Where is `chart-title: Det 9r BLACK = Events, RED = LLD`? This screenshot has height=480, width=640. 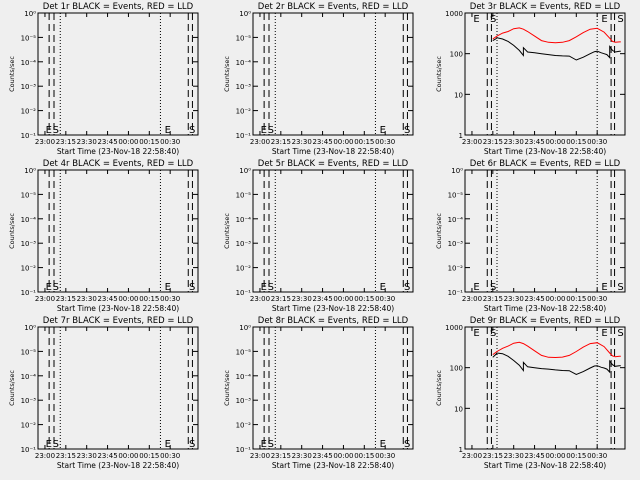
chart-title: Det 9r BLACK = Events, RED = LLD is located at coordinates (545, 321).